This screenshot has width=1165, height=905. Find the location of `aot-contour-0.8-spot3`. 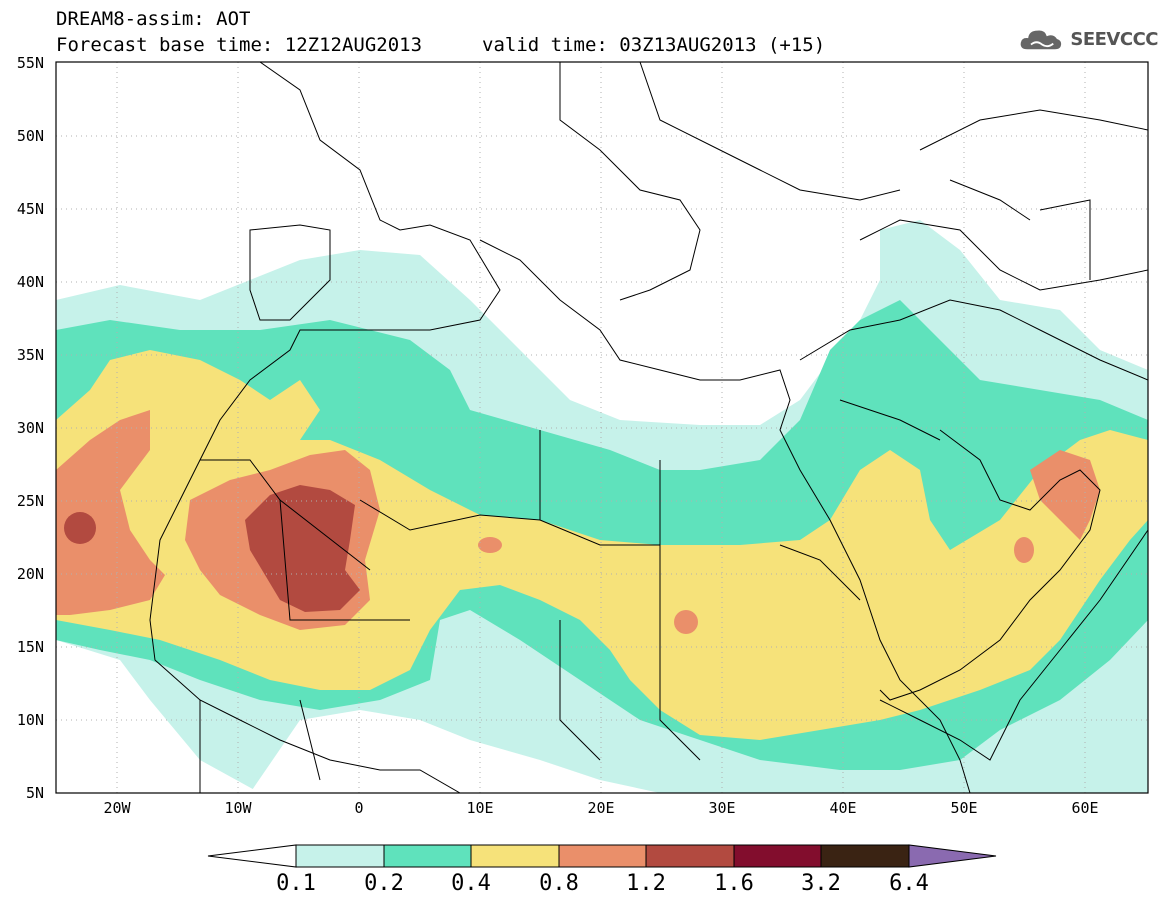

aot-contour-0.8-spot3 is located at coordinates (1024, 550).